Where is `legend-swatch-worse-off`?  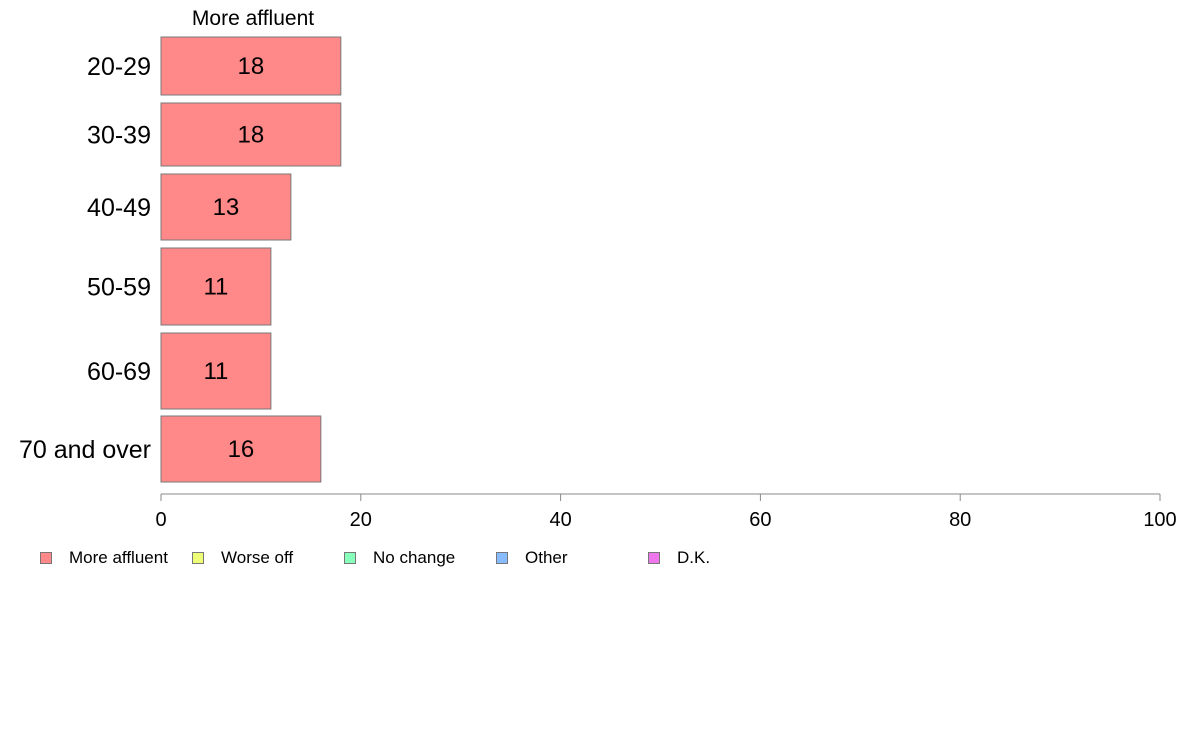 legend-swatch-worse-off is located at coordinates (198, 558).